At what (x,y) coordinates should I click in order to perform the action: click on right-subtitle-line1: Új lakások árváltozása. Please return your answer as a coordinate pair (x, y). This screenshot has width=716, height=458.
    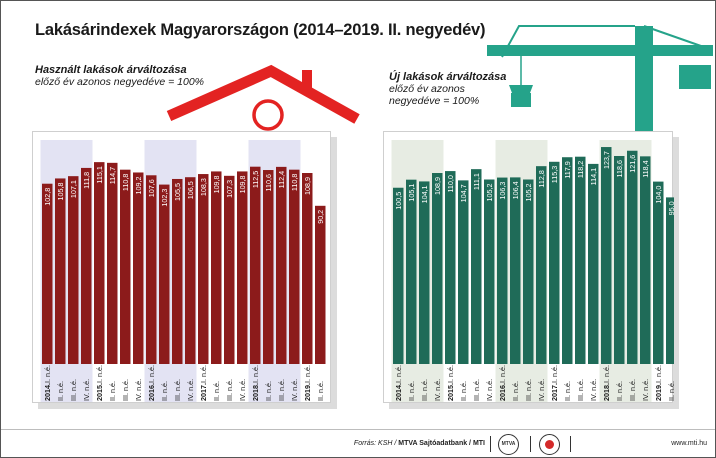
    Looking at the image, I should click on (448, 77).